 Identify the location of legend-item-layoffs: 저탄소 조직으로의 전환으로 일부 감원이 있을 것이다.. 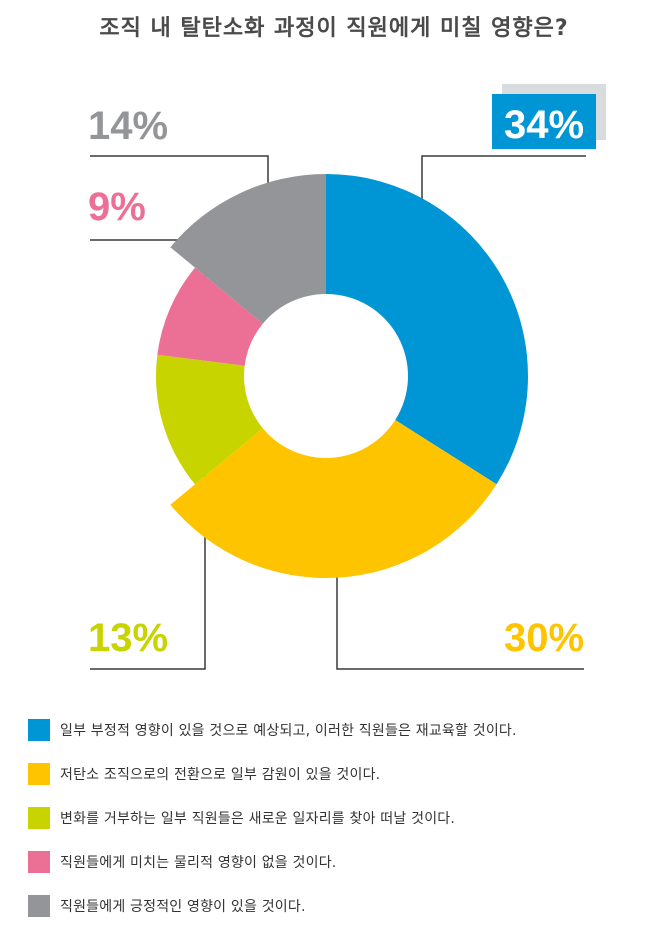
(343, 774).